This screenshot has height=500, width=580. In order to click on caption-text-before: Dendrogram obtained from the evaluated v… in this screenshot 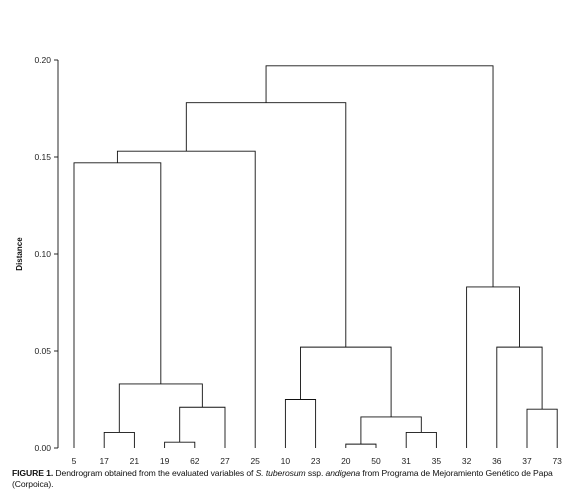, I will do `click(154, 473)`.